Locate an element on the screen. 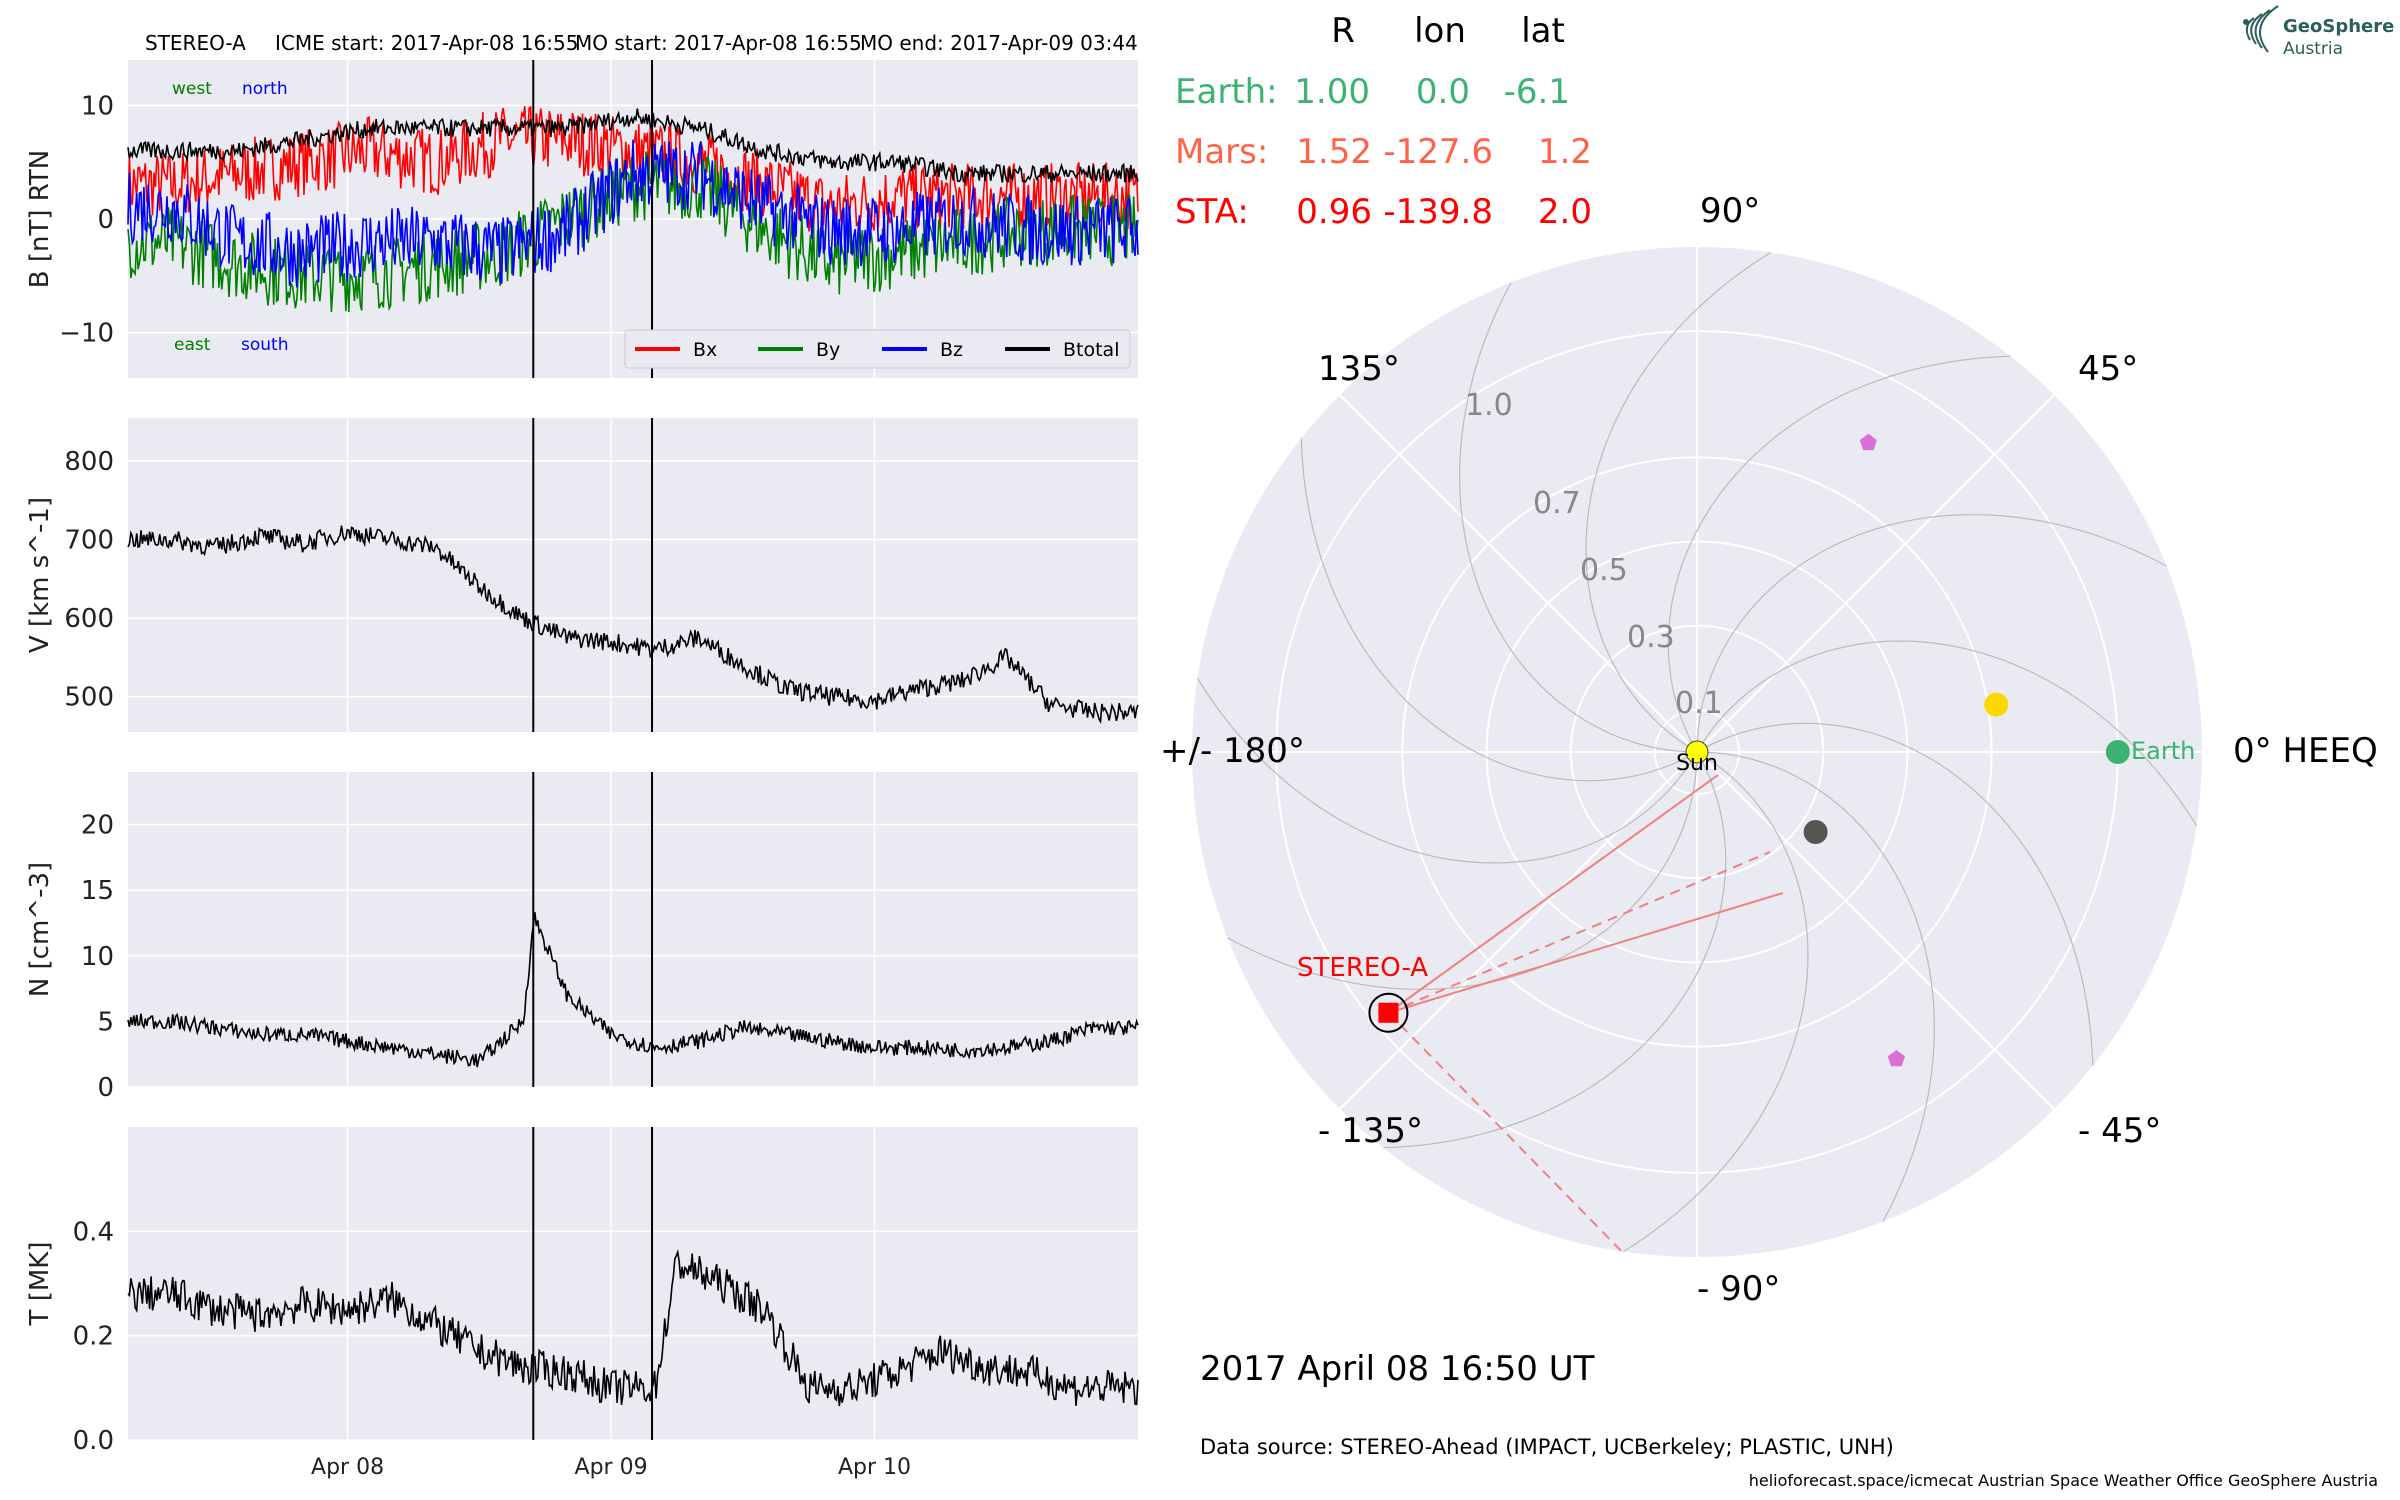 Image resolution: width=2400 pixels, height=1500 pixels. legend-bz-label: Bz is located at coordinates (951, 350).